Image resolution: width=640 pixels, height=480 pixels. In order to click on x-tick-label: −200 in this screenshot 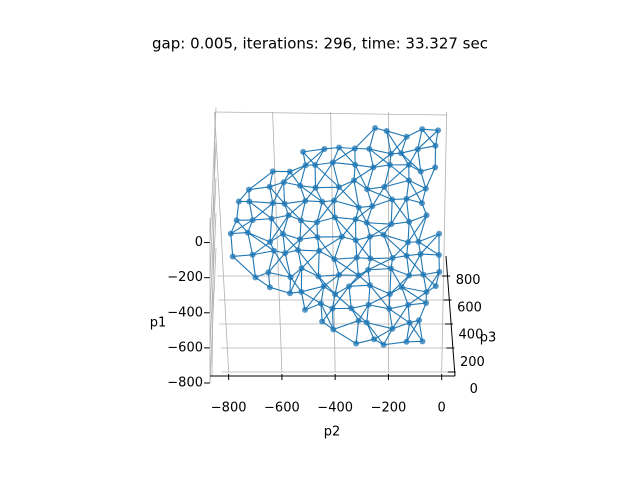, I will do `click(389, 408)`.